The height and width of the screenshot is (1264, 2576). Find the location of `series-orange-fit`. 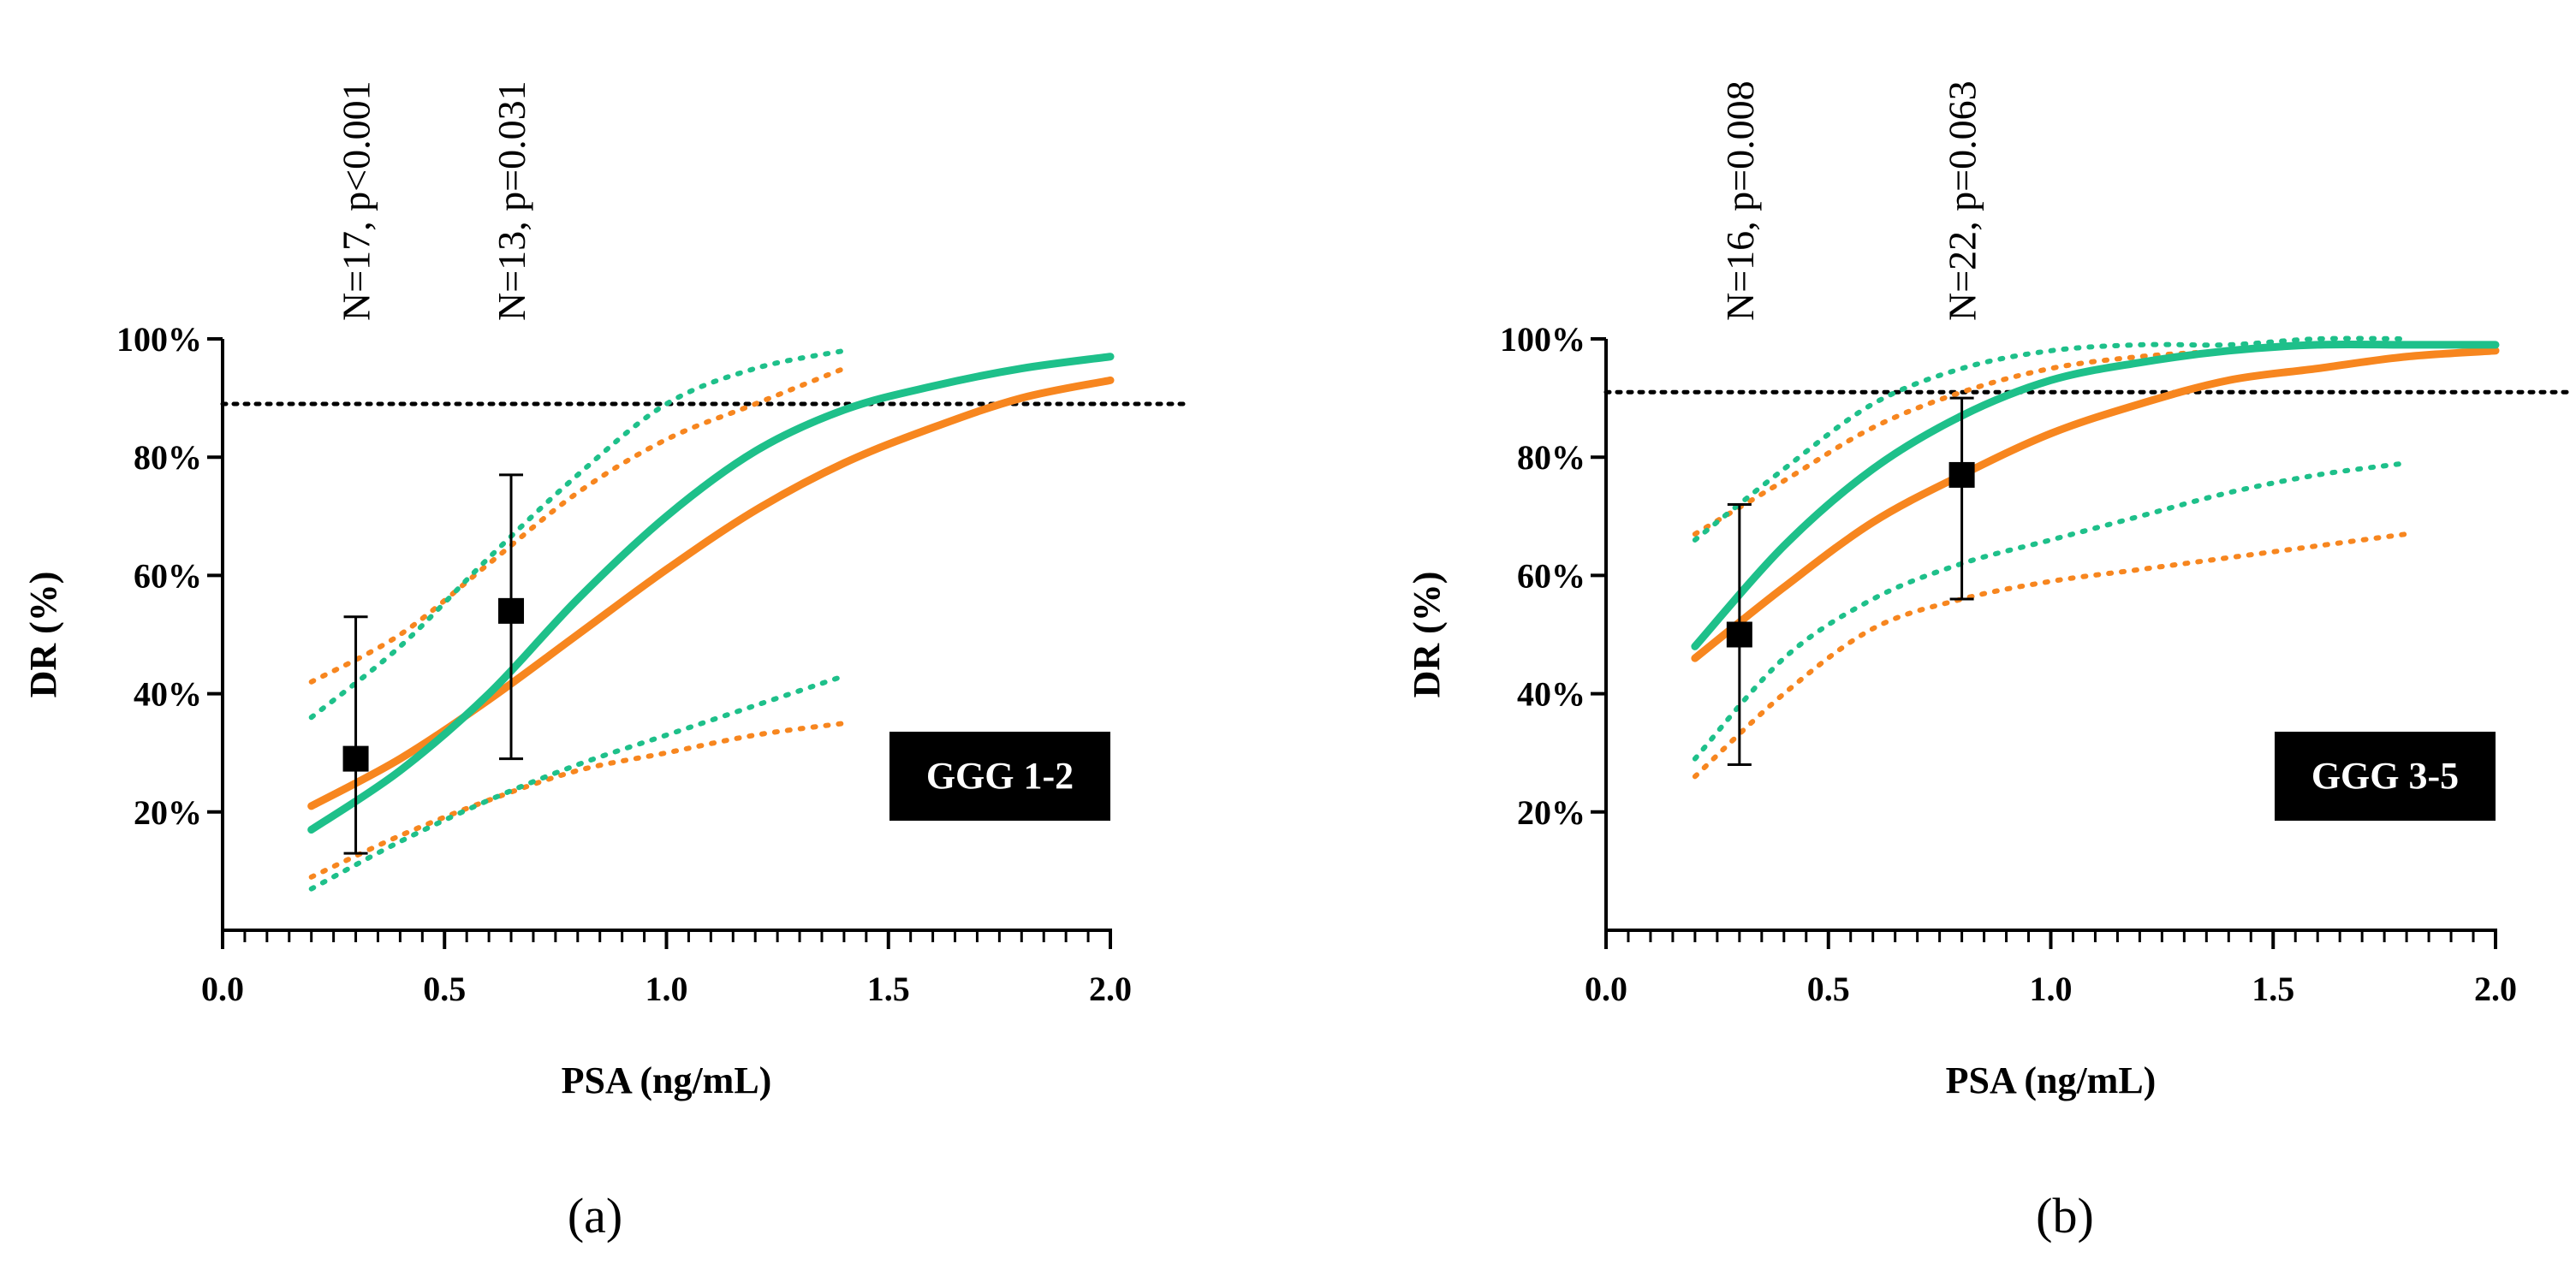

series-orange-fit is located at coordinates (2095, 504).